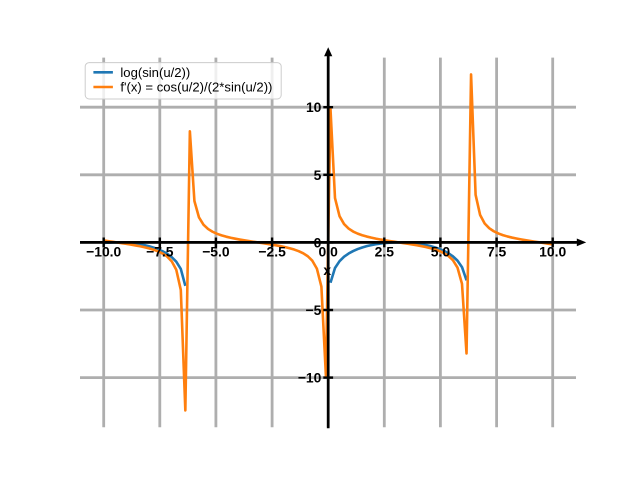  What do you see at coordinates (318, 242) in the screenshot?
I see `svg-text: 0` at bounding box center [318, 242].